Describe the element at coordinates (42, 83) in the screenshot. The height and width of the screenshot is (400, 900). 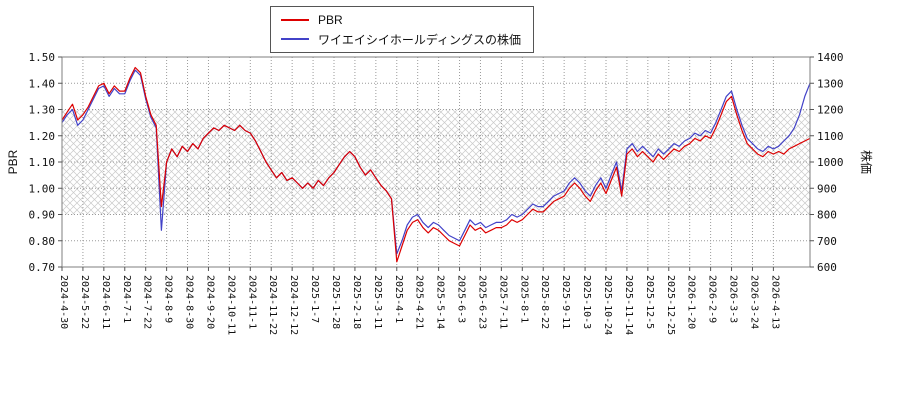
I see `left-axis-tick-label: 1.40` at that location.